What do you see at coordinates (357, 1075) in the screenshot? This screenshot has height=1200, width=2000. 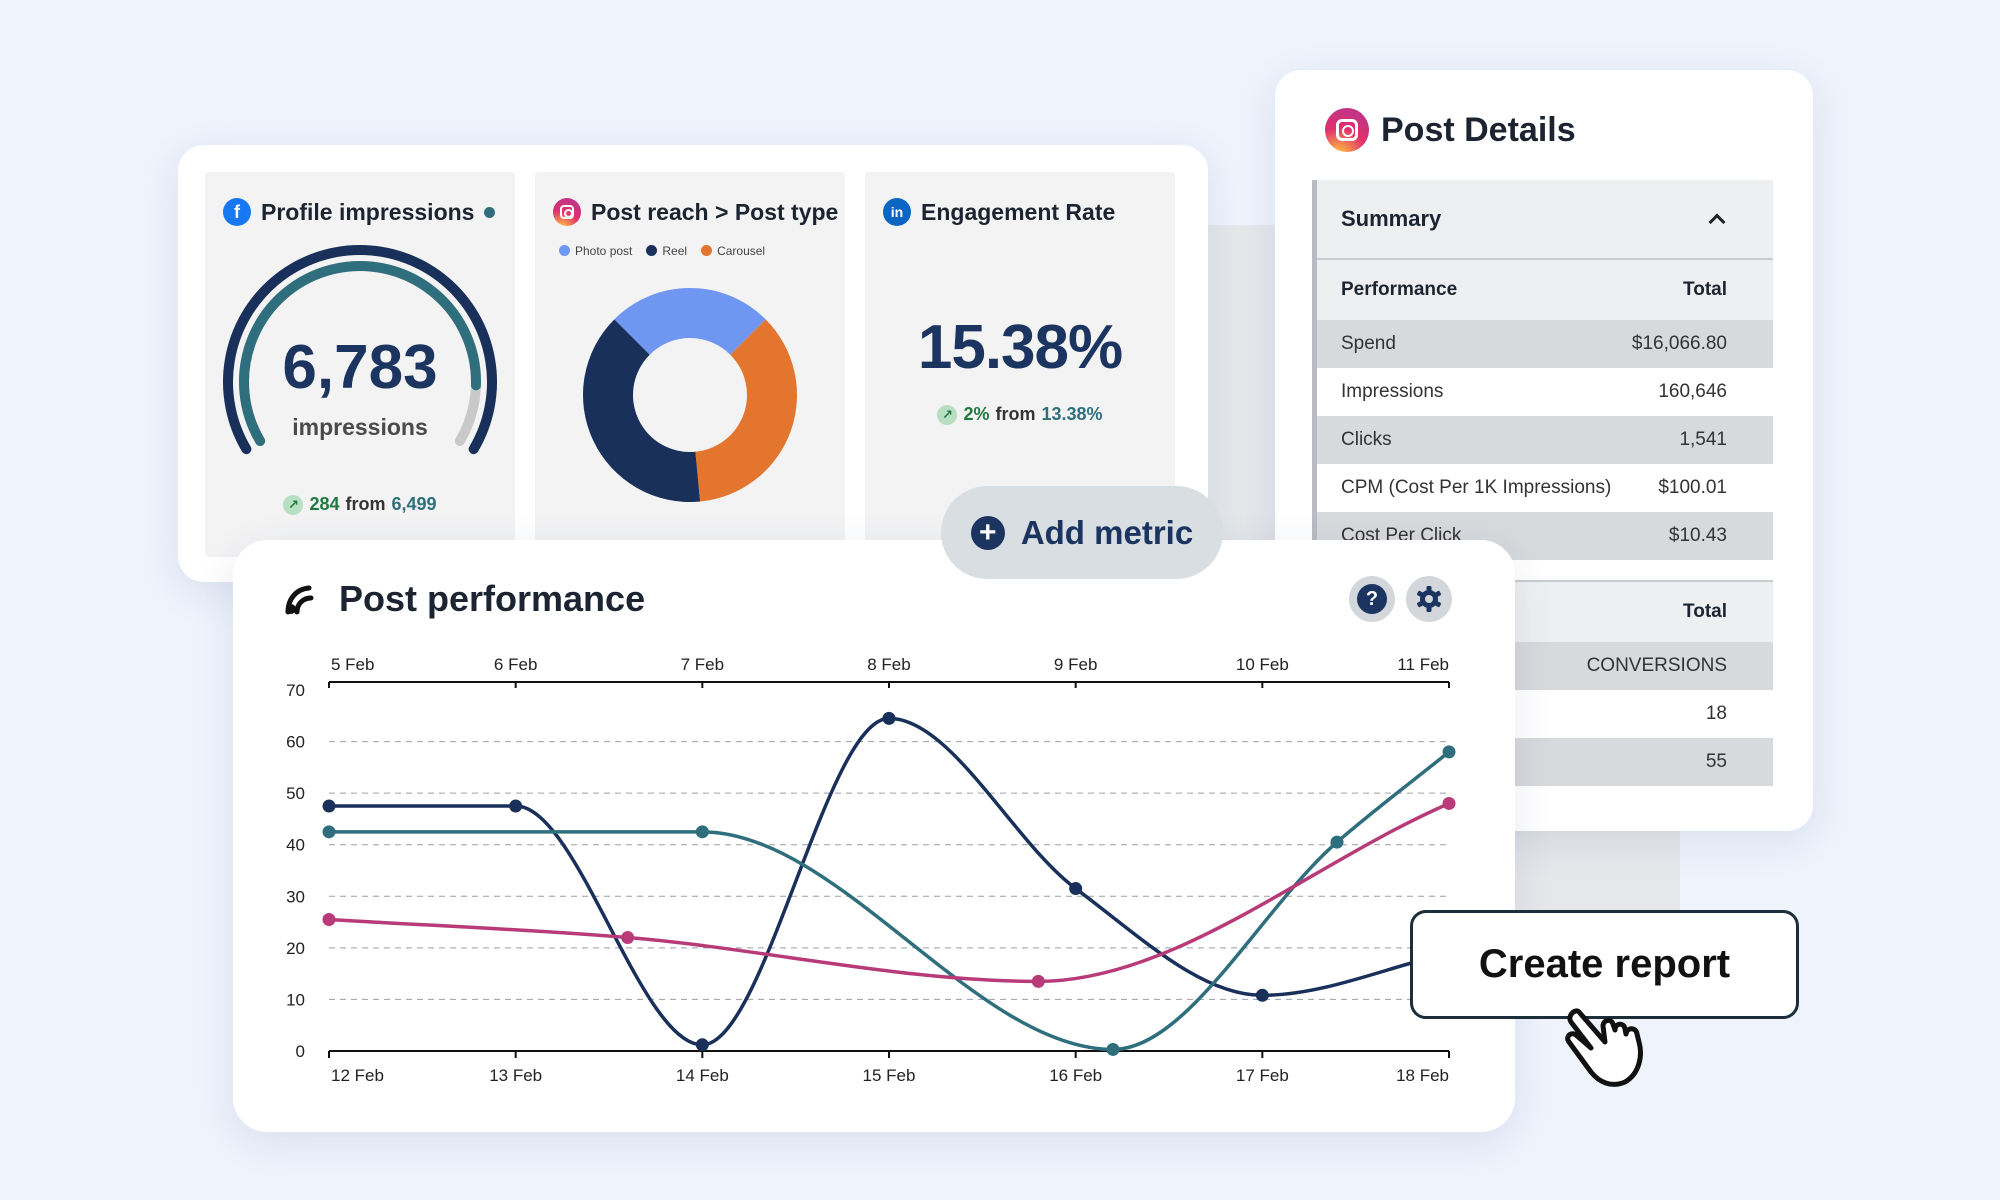 I see `x-bottom-tick-label: 12 Feb` at bounding box center [357, 1075].